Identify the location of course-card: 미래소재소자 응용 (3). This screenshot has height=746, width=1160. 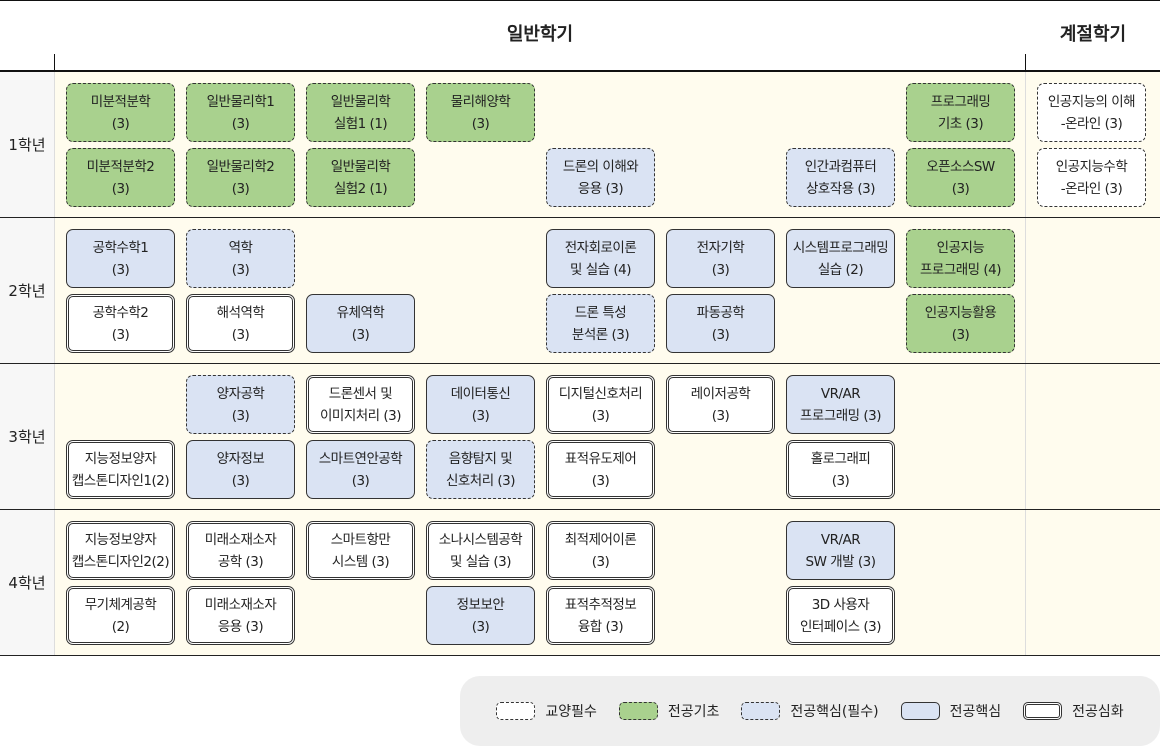
(240, 615).